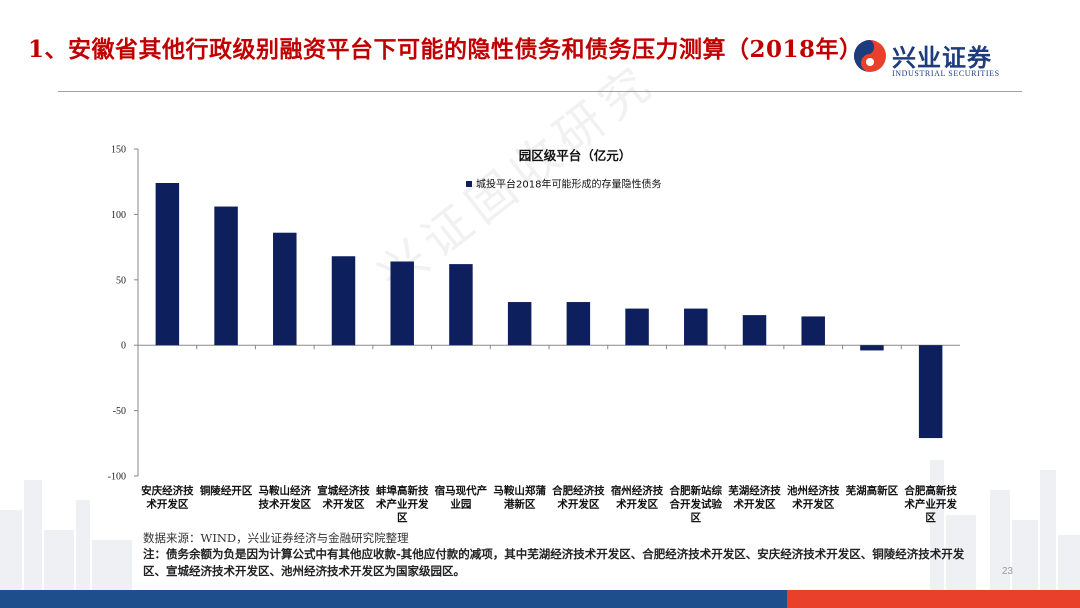 The width and height of the screenshot is (1080, 608). I want to click on y-tick-label: 0, so click(123, 346).